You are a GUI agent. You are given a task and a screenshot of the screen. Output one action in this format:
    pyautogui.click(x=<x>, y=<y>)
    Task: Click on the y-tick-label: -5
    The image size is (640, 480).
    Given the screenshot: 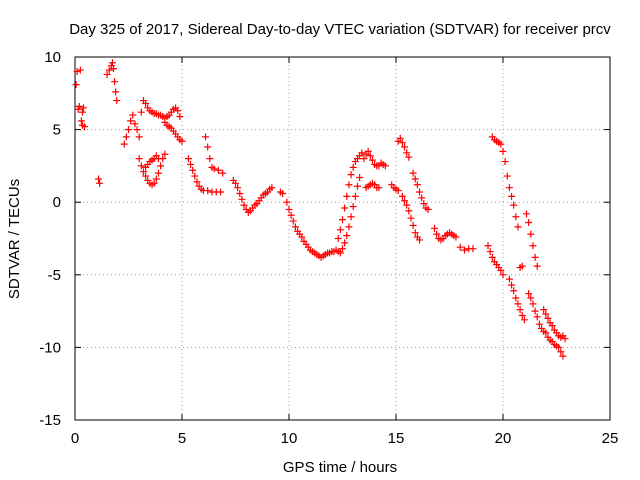 What is the action you would take?
    pyautogui.click(x=54, y=275)
    